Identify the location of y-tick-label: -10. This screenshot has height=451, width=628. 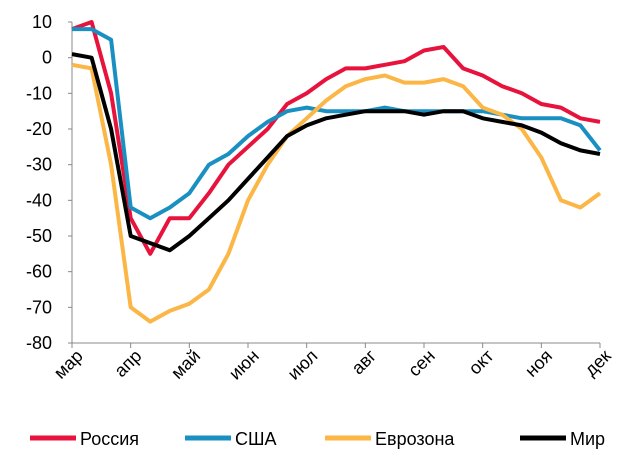
(39, 93).